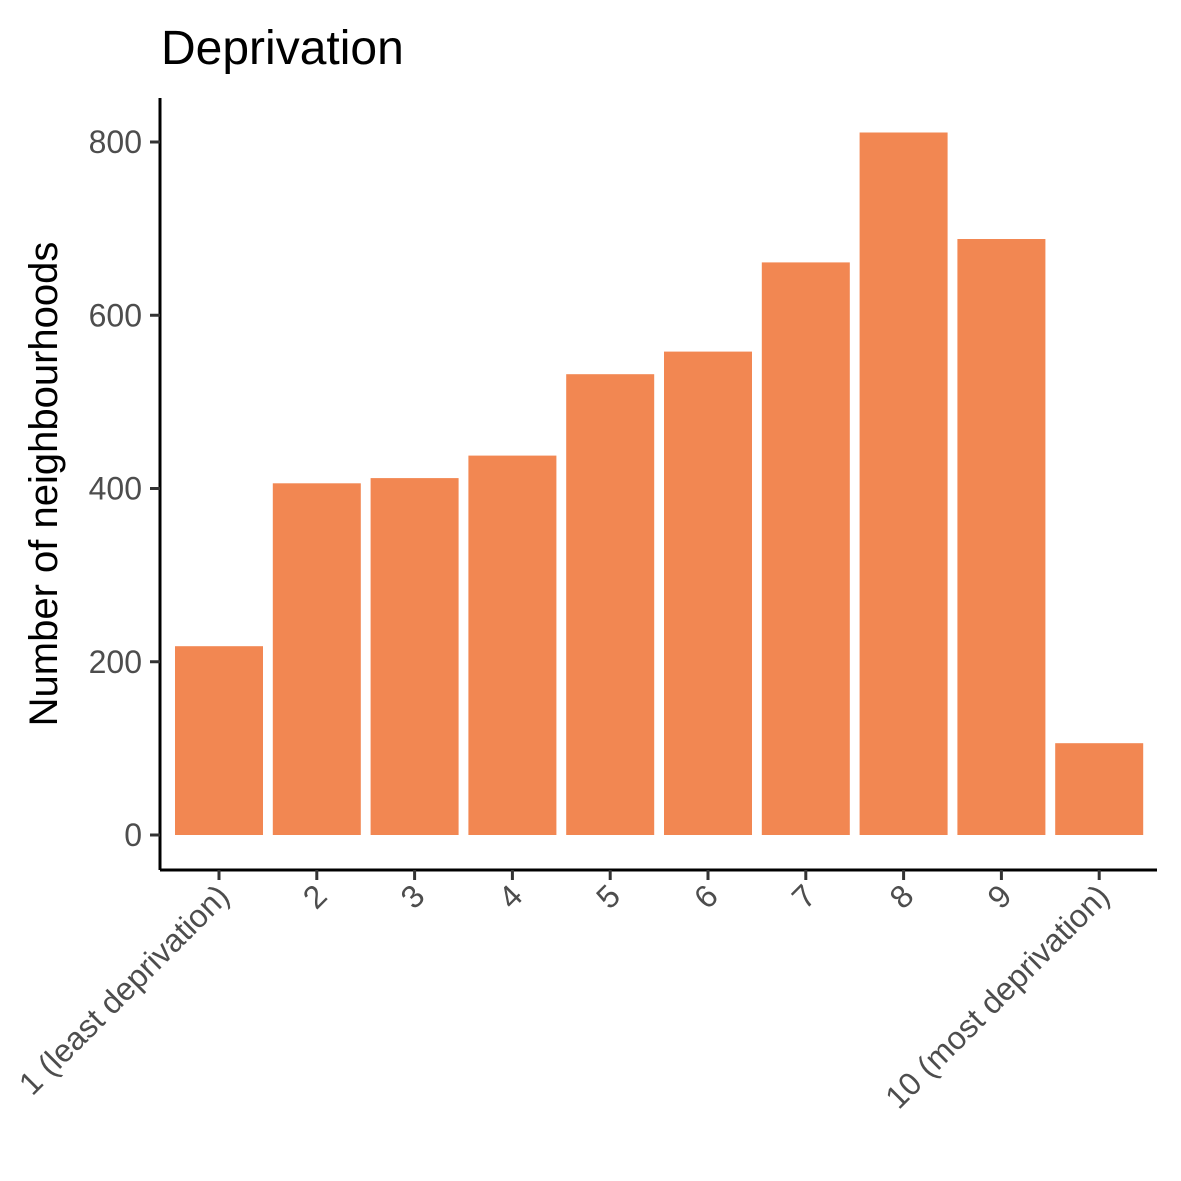 The height and width of the screenshot is (1181, 1181). I want to click on x-tick-label: 8, so click(902, 896).